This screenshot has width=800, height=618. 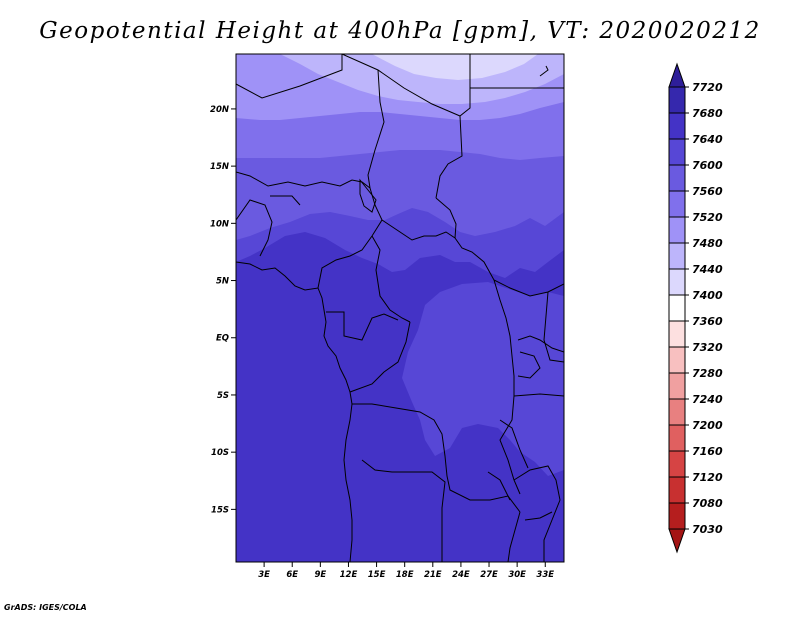 I want to click on latitude-axis: 20N 15N 10N 5N EQ 5S 10S 15S, so click(x=223, y=310).